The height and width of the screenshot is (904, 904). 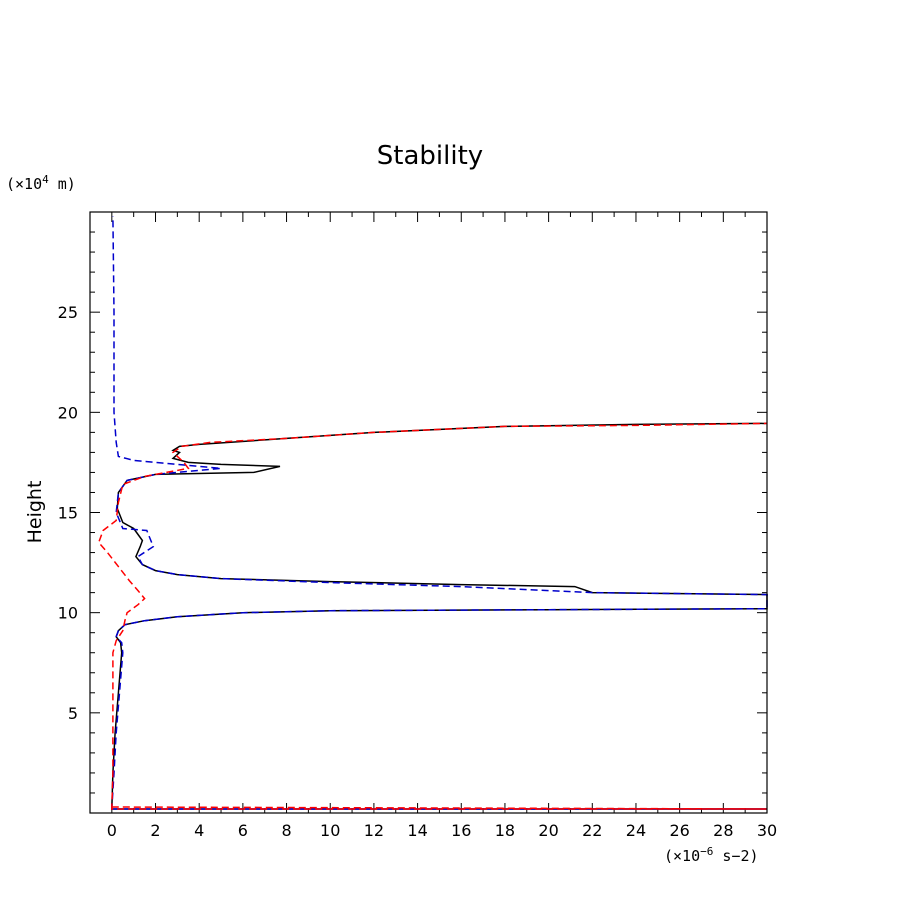 I want to click on x-tick-label: 18, so click(x=505, y=830).